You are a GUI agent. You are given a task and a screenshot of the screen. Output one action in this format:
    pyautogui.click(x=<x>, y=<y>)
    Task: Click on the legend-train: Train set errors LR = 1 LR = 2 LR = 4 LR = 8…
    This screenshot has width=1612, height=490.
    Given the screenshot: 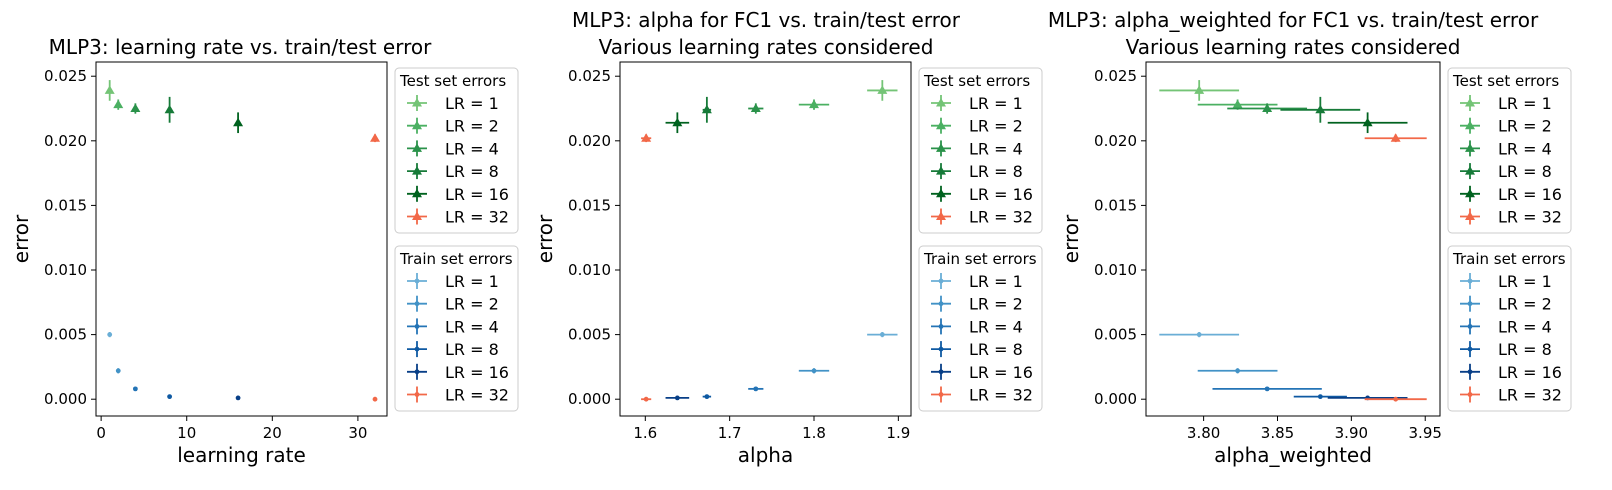 What is the action you would take?
    pyautogui.click(x=1509, y=328)
    